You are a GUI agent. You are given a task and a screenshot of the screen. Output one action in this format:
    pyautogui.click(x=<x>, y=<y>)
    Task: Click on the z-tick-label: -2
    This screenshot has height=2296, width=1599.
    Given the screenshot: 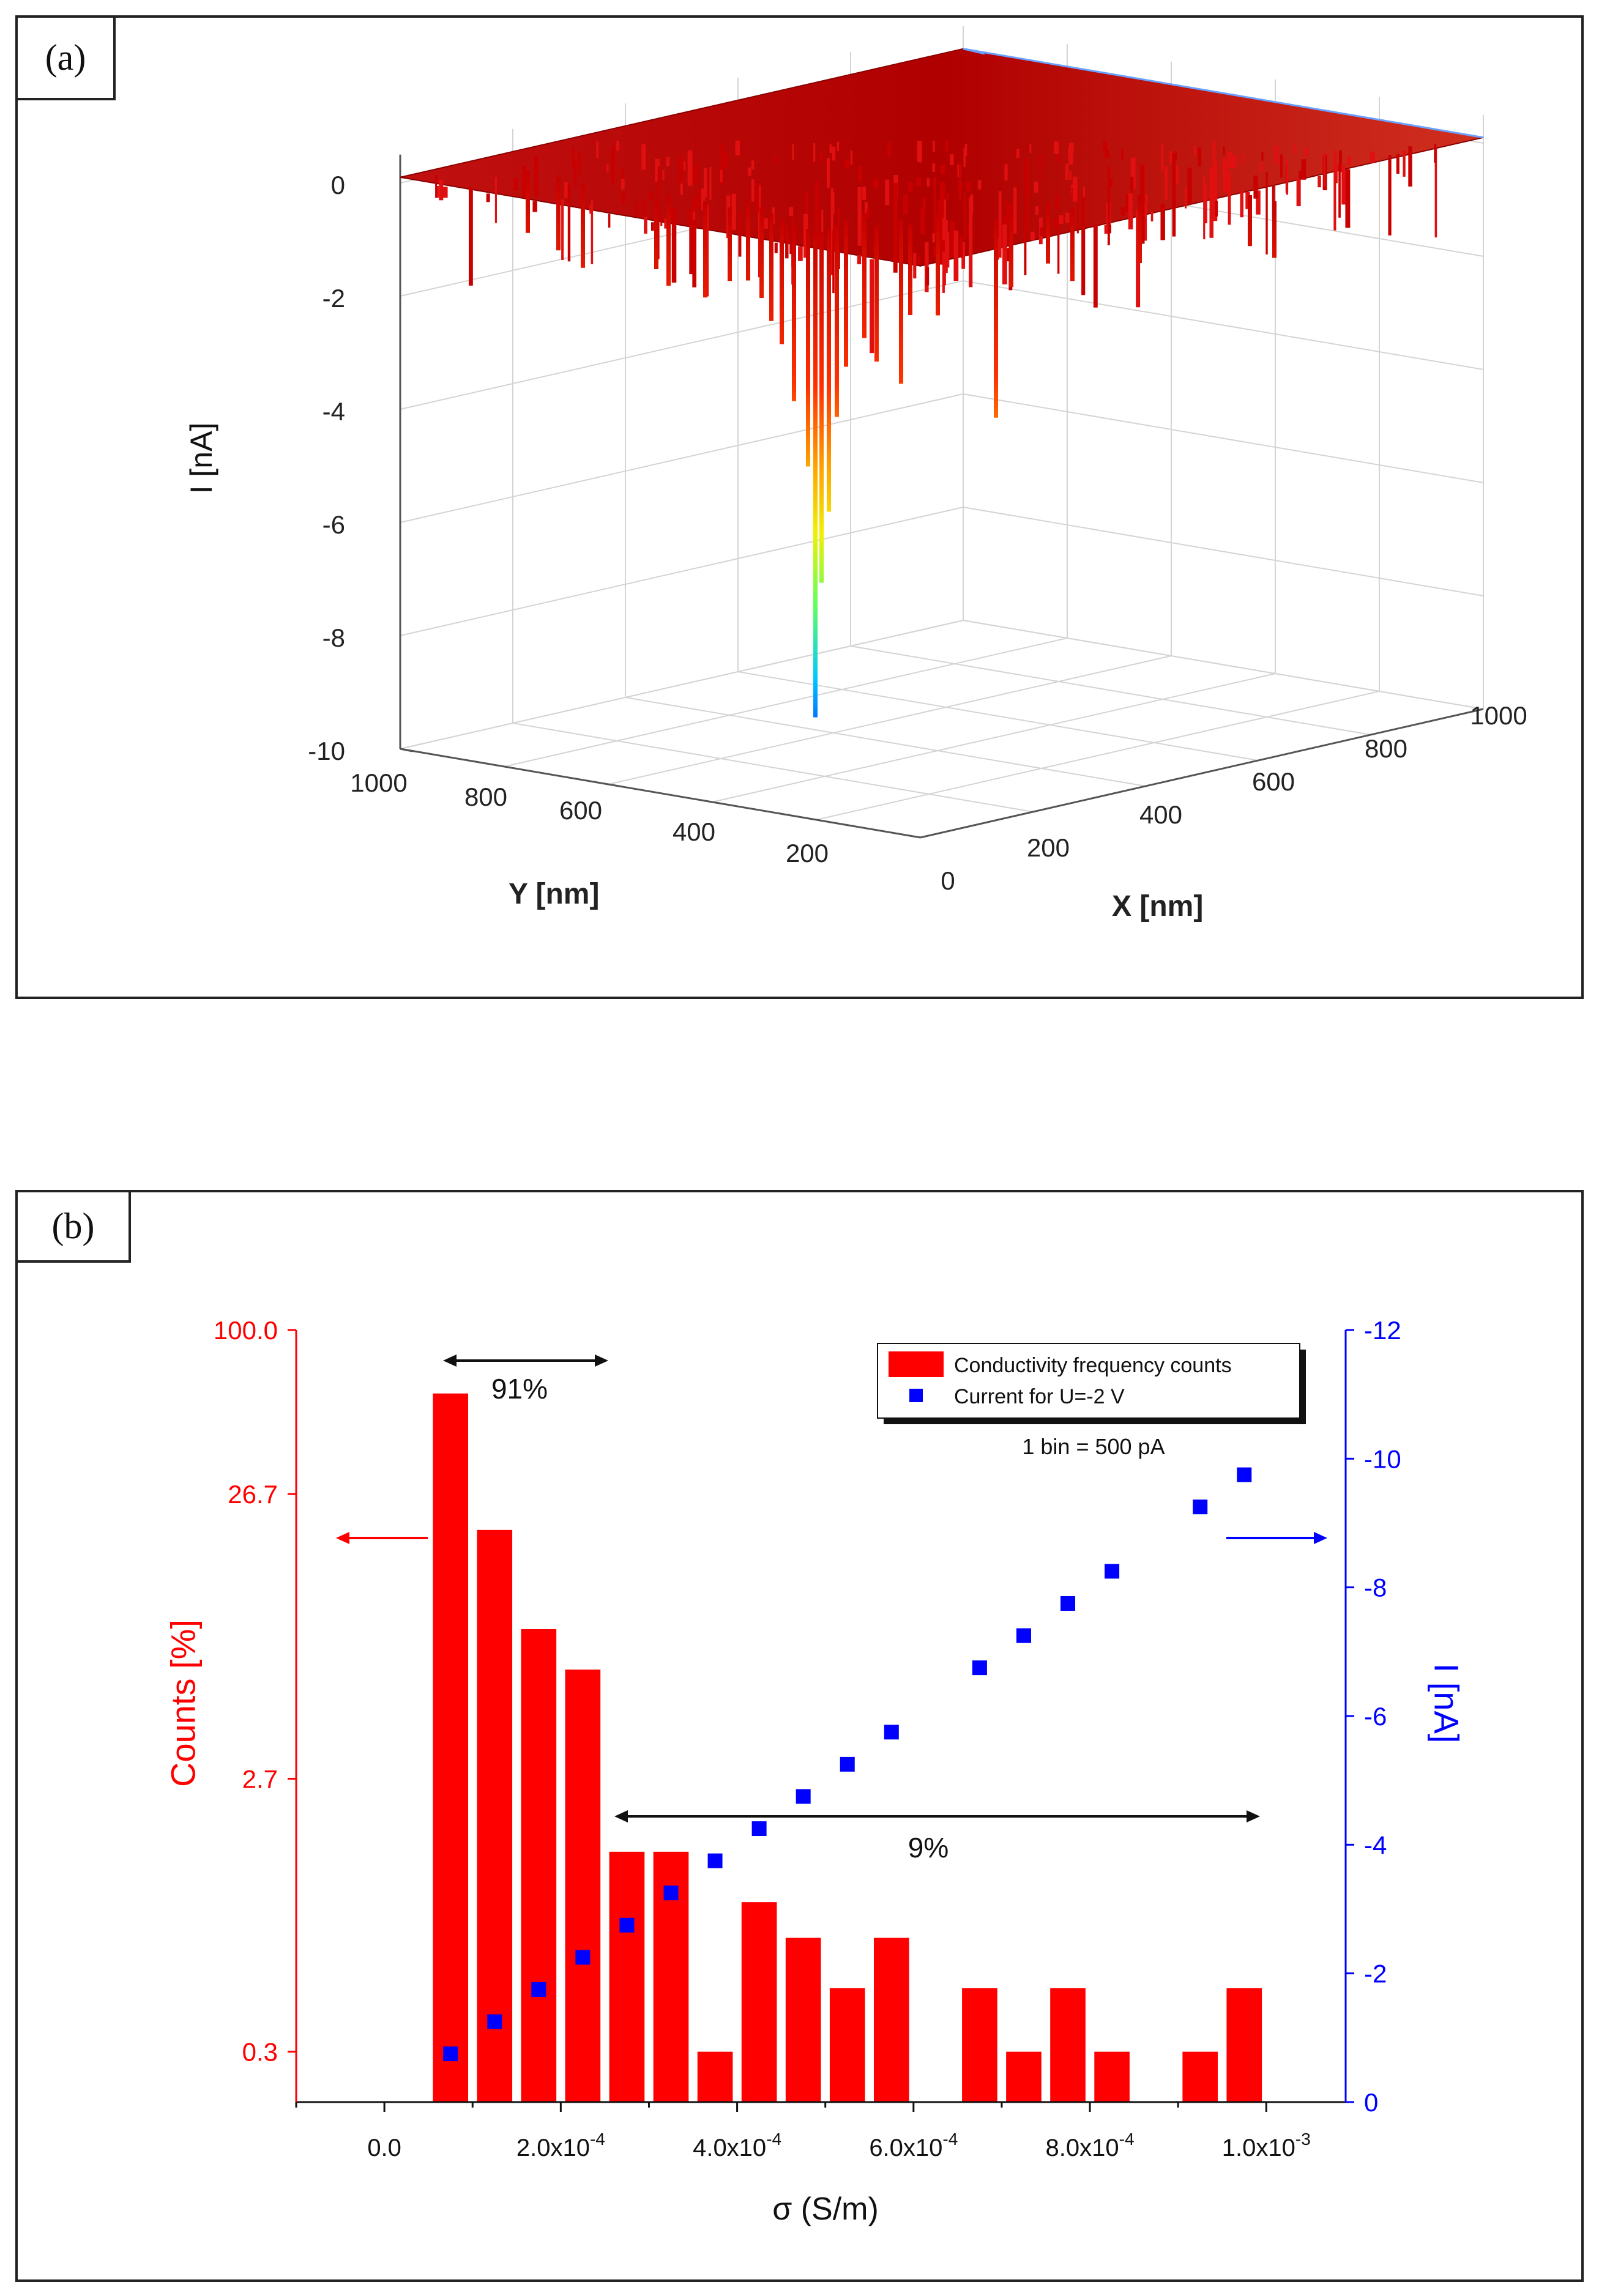 What is the action you would take?
    pyautogui.click(x=333, y=298)
    